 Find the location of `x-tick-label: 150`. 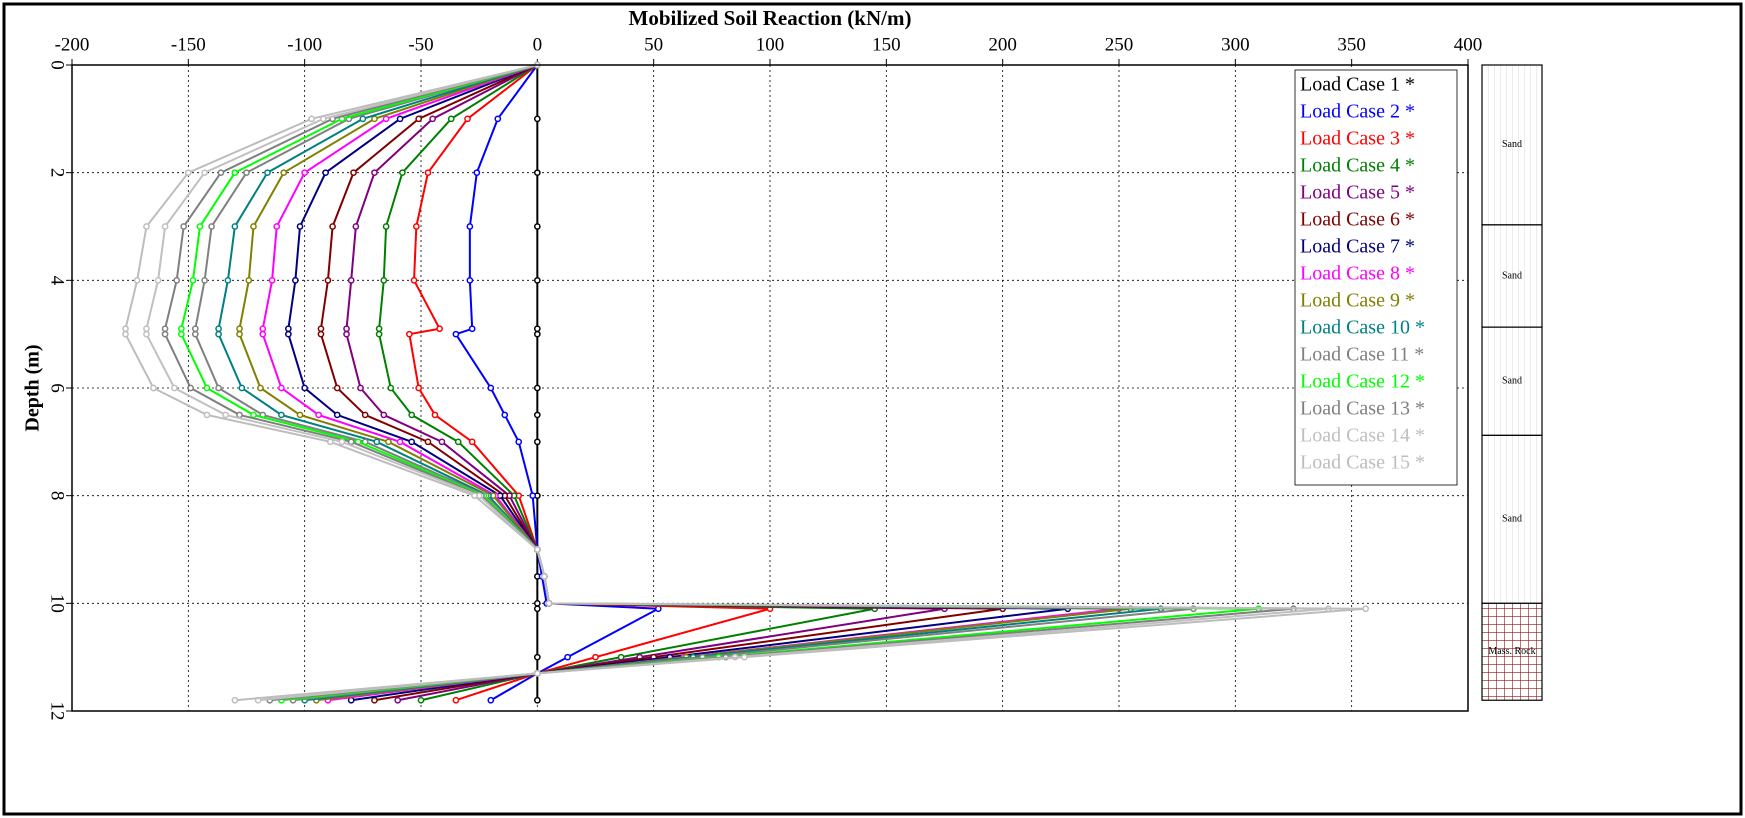

x-tick-label: 150 is located at coordinates (886, 44).